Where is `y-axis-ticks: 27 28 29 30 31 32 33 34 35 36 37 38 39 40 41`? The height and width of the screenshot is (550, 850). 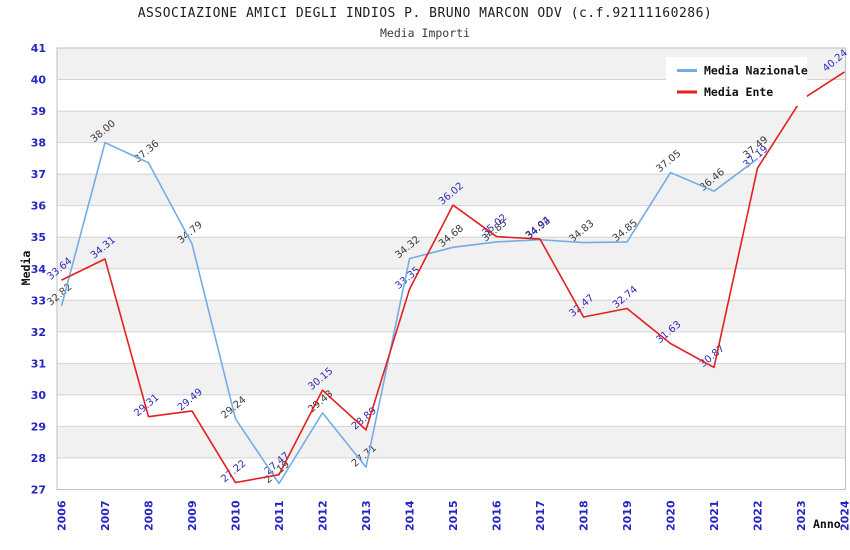
y-axis-ticks: 27 28 29 30 31 32 33 34 35 36 37 38 39 40 41 is located at coordinates (39, 269).